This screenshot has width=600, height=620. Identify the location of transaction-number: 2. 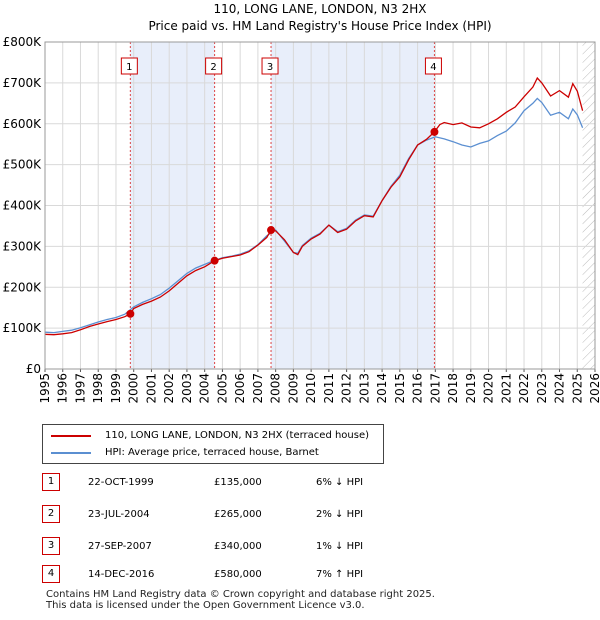
(51, 514).